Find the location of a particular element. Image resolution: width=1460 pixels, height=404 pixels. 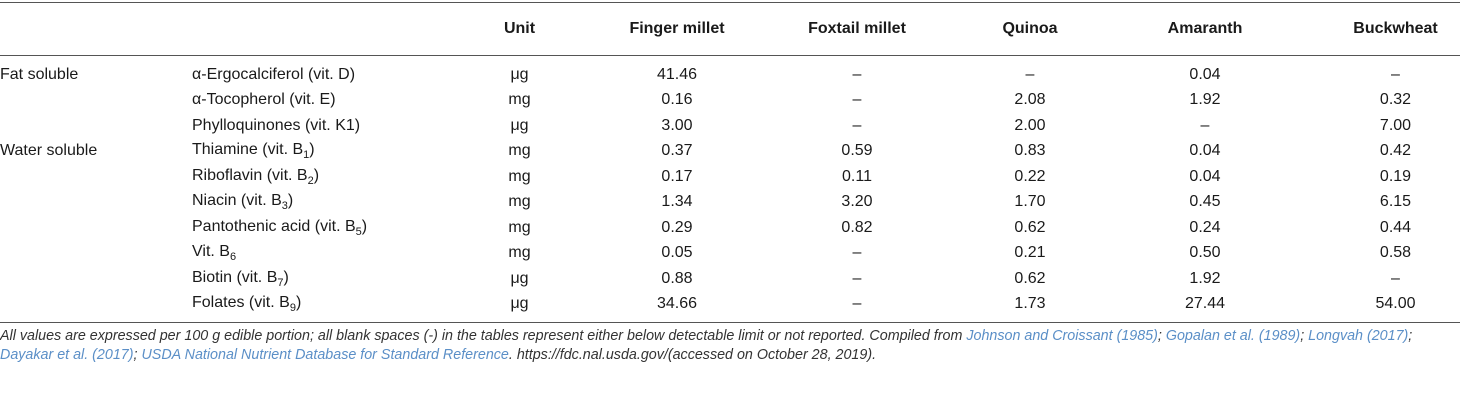

value-cell: 0.05 is located at coordinates (677, 253).